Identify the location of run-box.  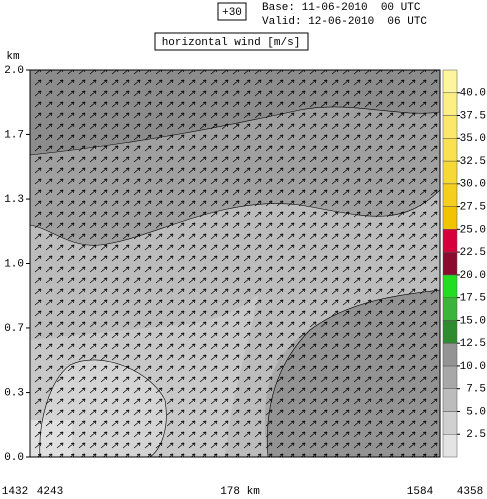
(232, 11).